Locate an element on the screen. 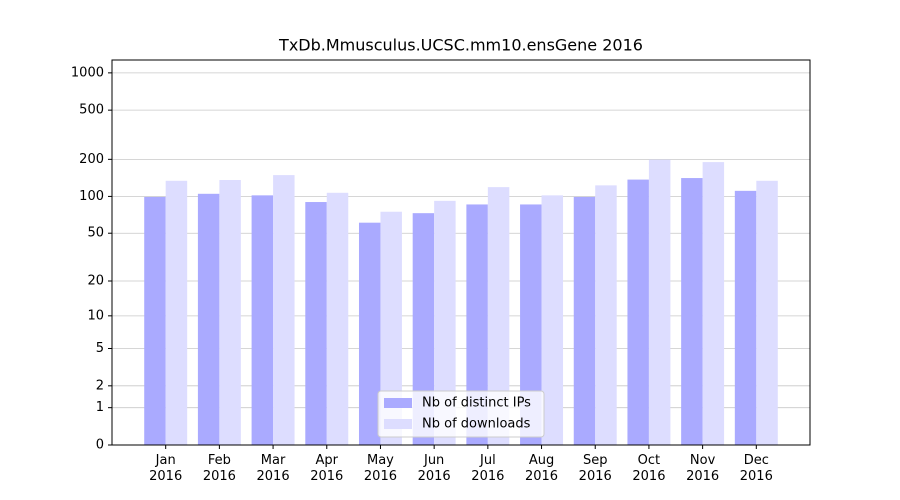  x-tick-label: May 2016 is located at coordinates (380, 468).